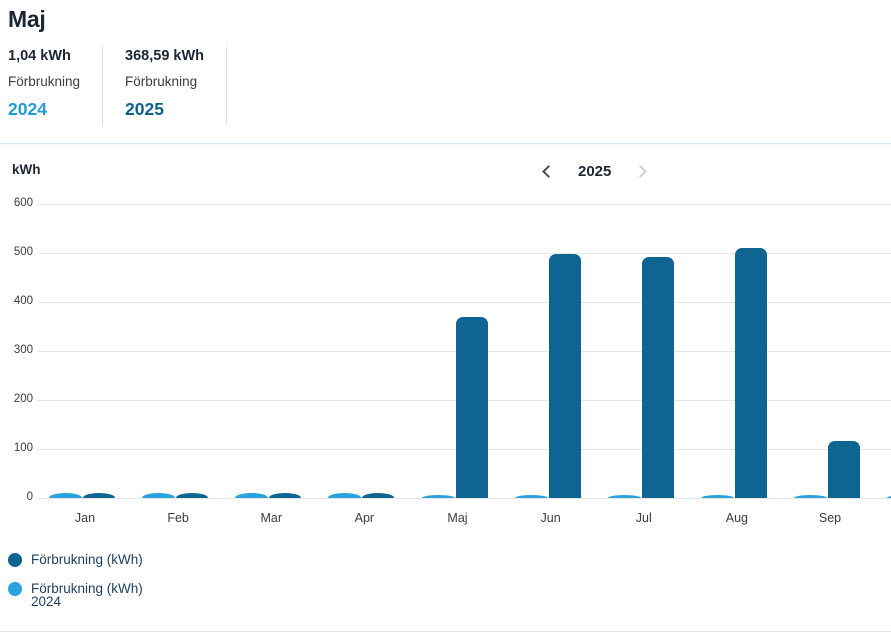 Image resolution: width=891 pixels, height=633 pixels. Describe the element at coordinates (624, 496) in the screenshot. I see `bar-2024-Jul` at that location.